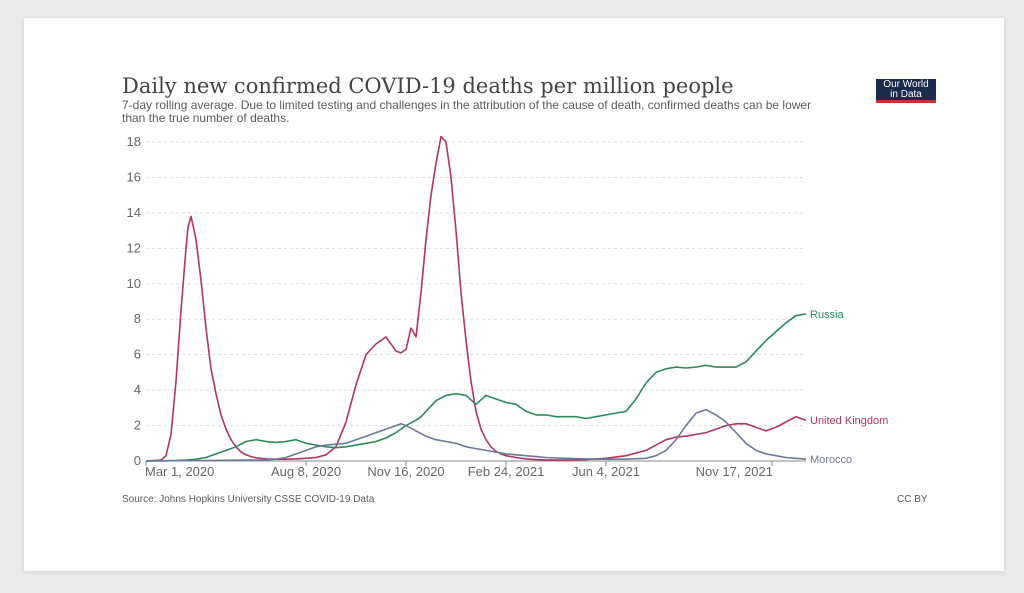 The height and width of the screenshot is (593, 1024). What do you see at coordinates (506, 471) in the screenshot?
I see `x-tick-label: Feb 24, 2021` at bounding box center [506, 471].